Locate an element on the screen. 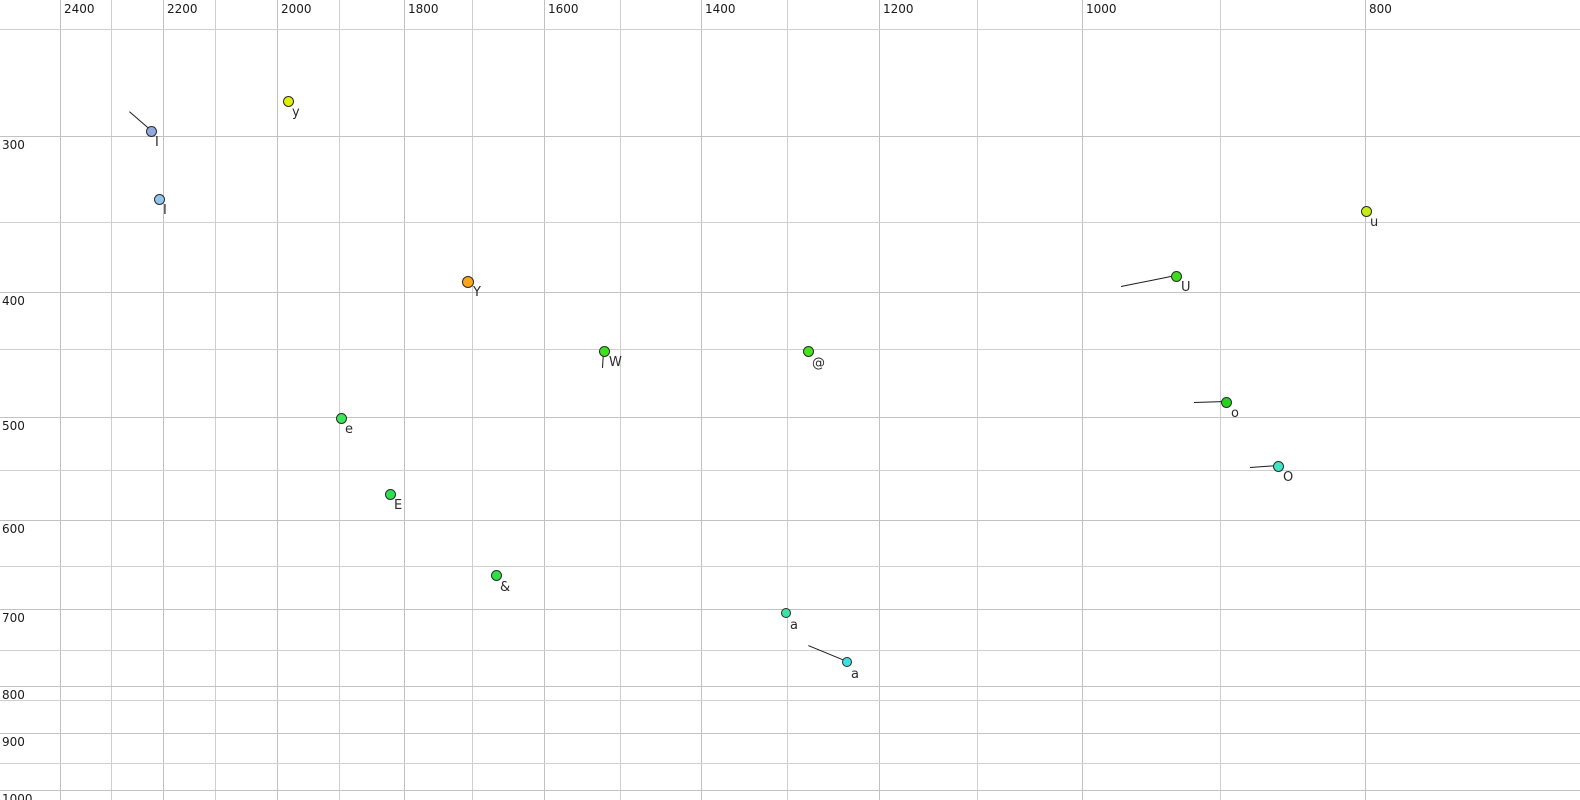 This screenshot has width=1580, height=800. x-axis-tick-label: 1000 is located at coordinates (1101, 9).